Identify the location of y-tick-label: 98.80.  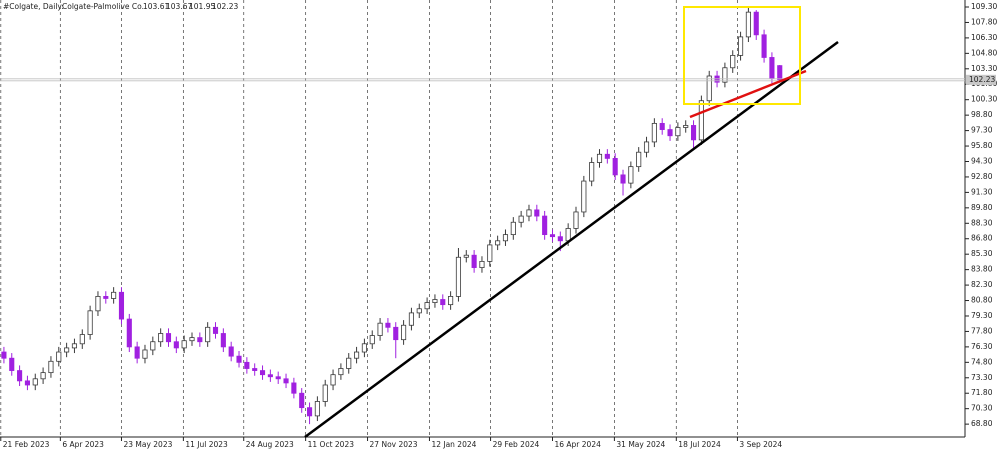
(982, 114).